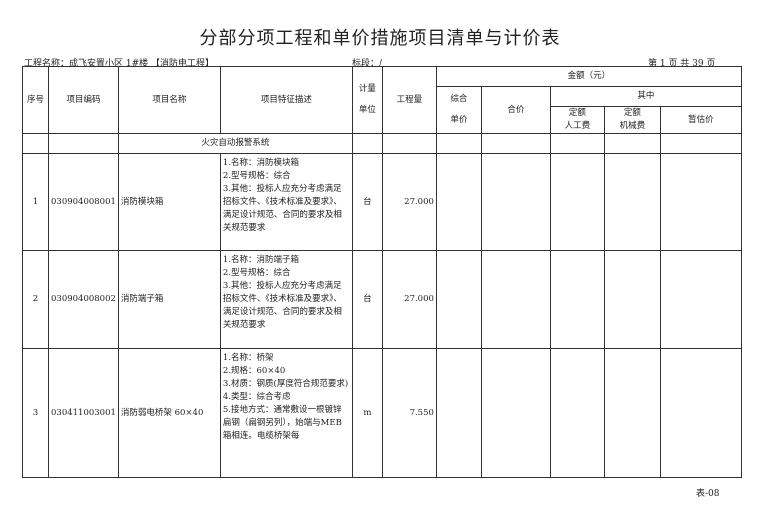 The image size is (760, 524). Describe the element at coordinates (645, 96) in the screenshot. I see `header-of-which: 其中` at that location.